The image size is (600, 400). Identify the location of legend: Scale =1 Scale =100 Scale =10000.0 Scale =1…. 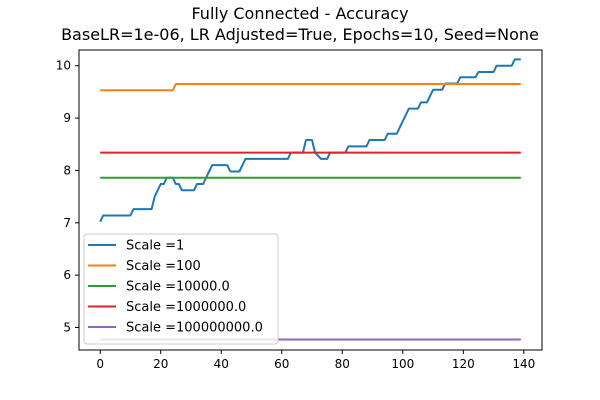
(181, 289).